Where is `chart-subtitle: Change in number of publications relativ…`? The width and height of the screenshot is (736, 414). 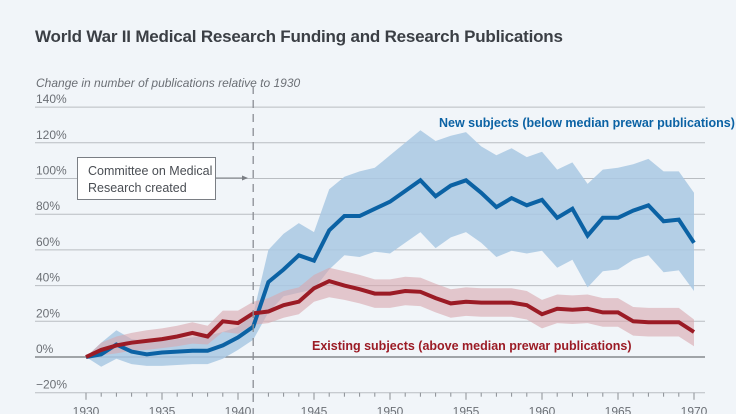 chart-subtitle: Change in number of publications relativ… is located at coordinates (168, 83).